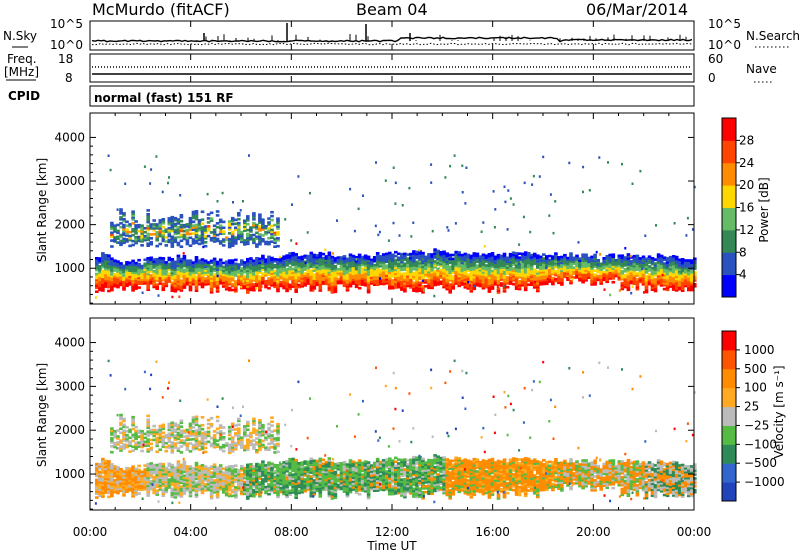 This screenshot has height=554, width=800. I want to click on freq-tick-top: 18, so click(65, 59).